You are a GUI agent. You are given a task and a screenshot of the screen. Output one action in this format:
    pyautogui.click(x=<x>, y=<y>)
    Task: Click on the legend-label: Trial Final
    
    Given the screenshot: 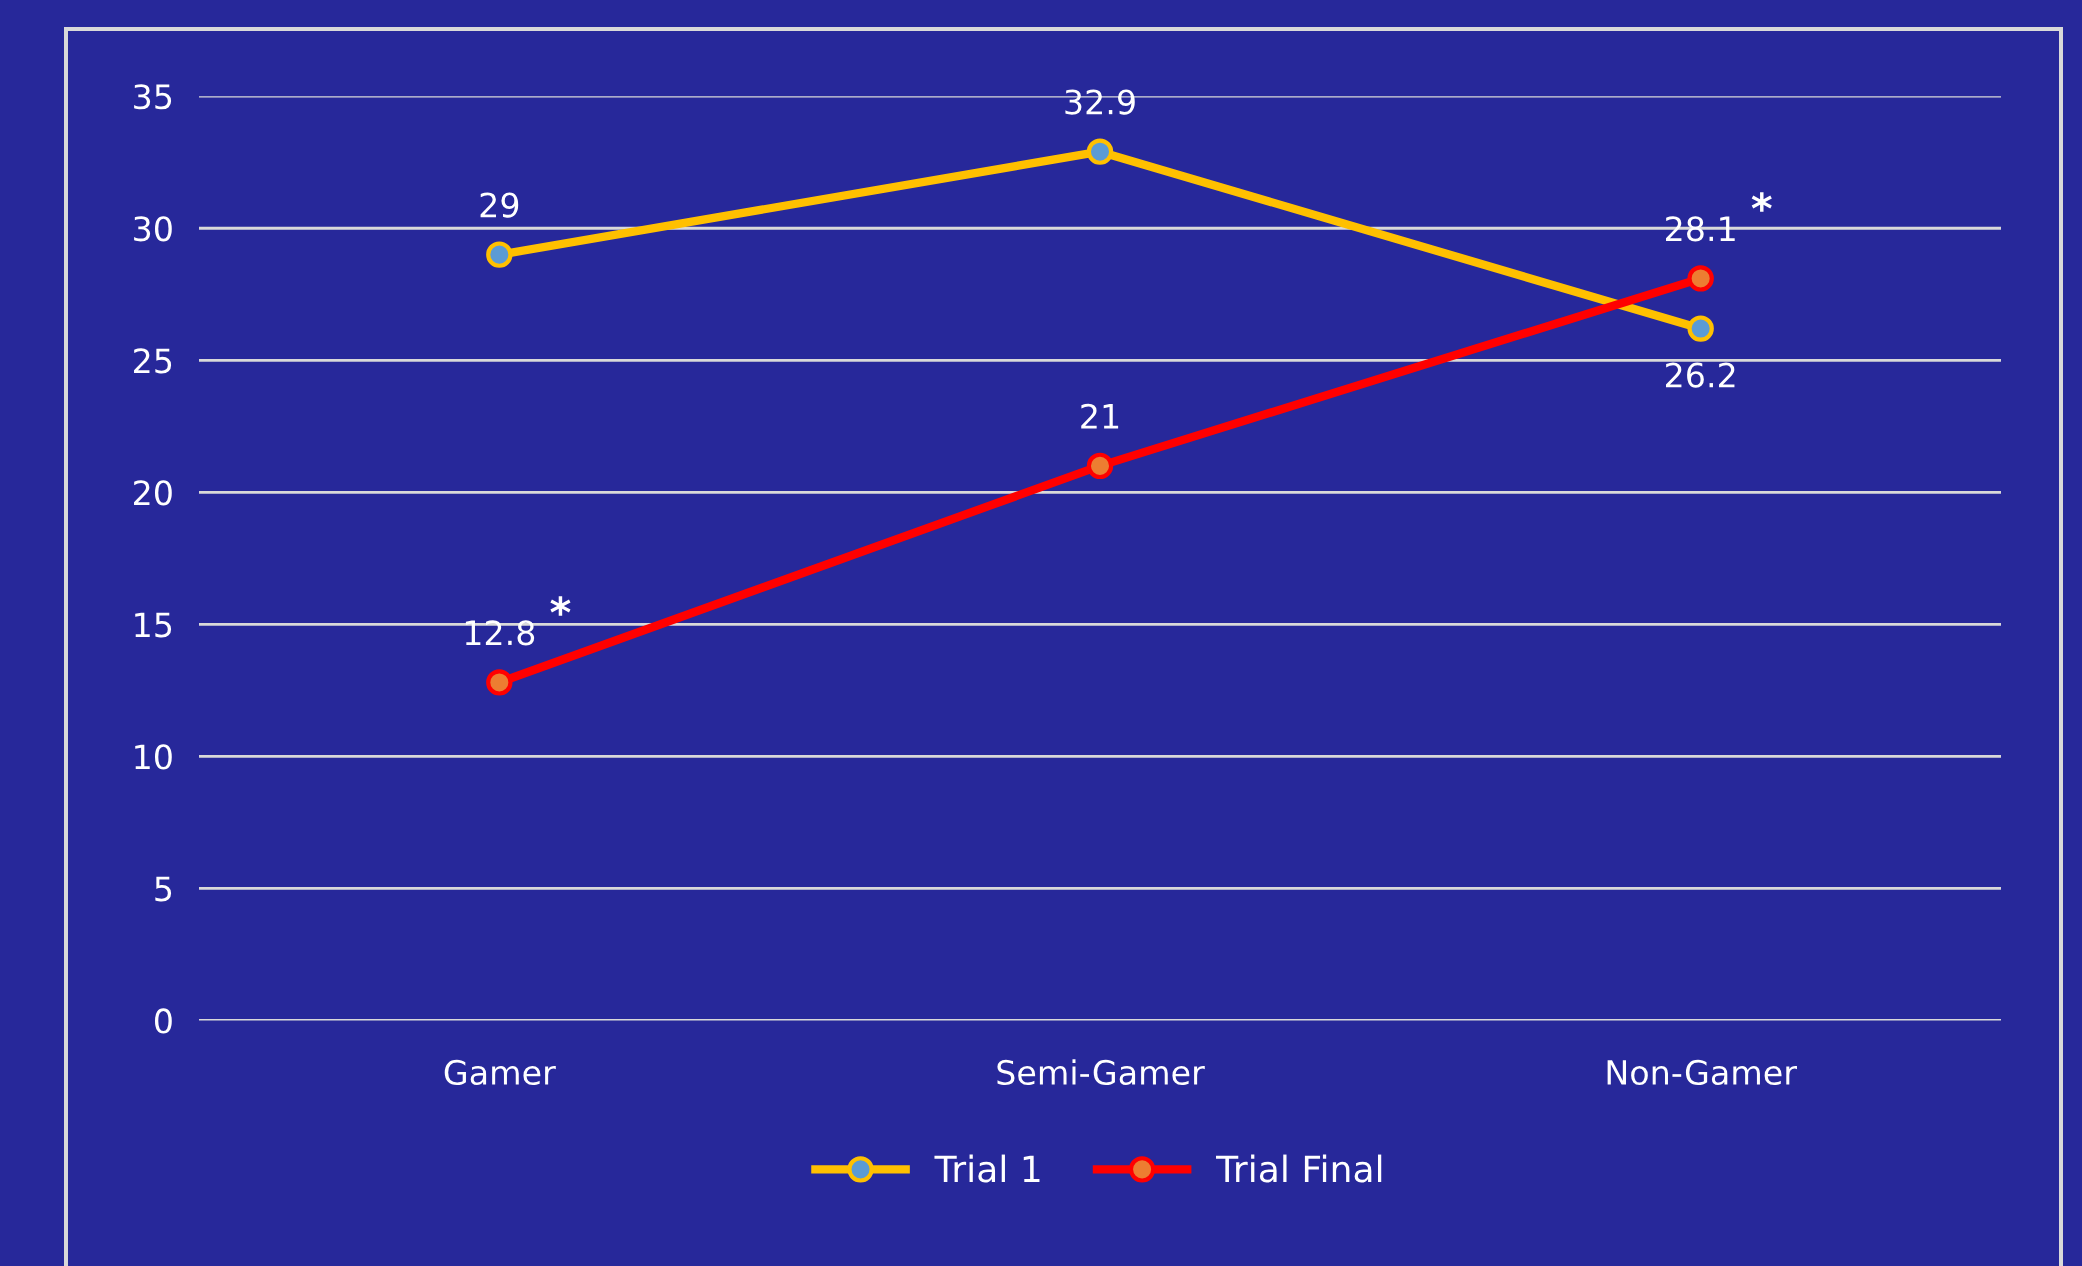 What is the action you would take?
    pyautogui.click(x=1299, y=1168)
    